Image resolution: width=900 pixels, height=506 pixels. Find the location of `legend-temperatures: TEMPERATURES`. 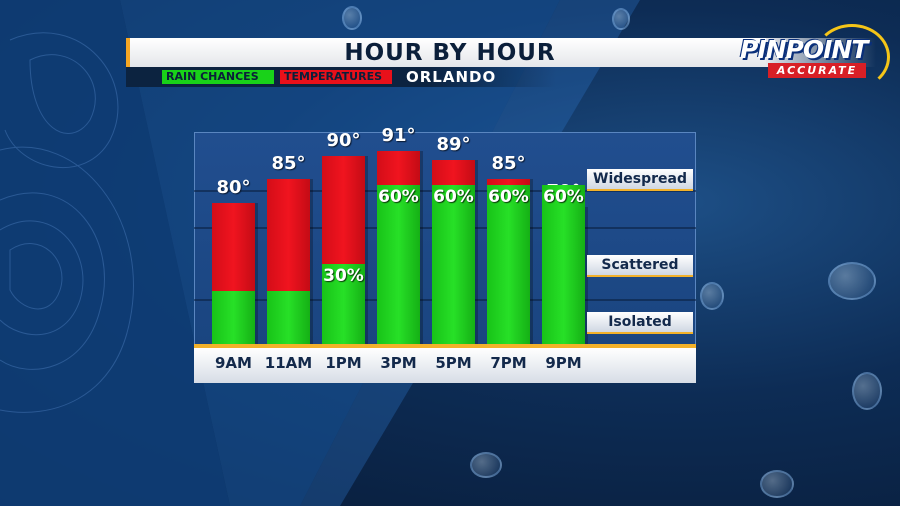

legend-temperatures: TEMPERATURES is located at coordinates (336, 77).